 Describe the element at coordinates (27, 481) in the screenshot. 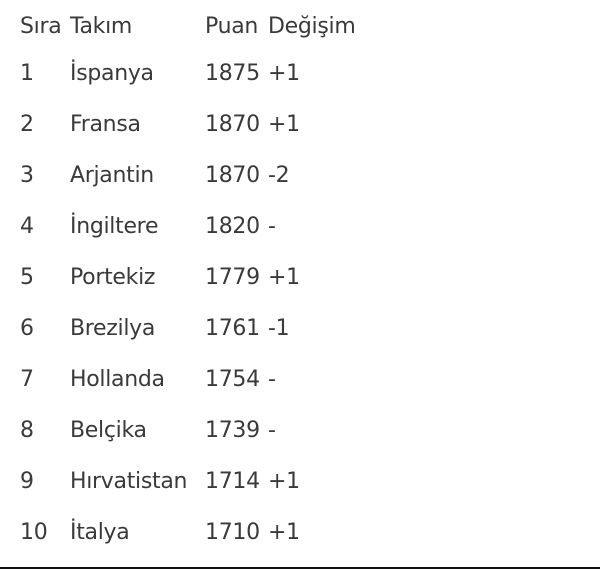

I see `rank-cell: 9` at that location.